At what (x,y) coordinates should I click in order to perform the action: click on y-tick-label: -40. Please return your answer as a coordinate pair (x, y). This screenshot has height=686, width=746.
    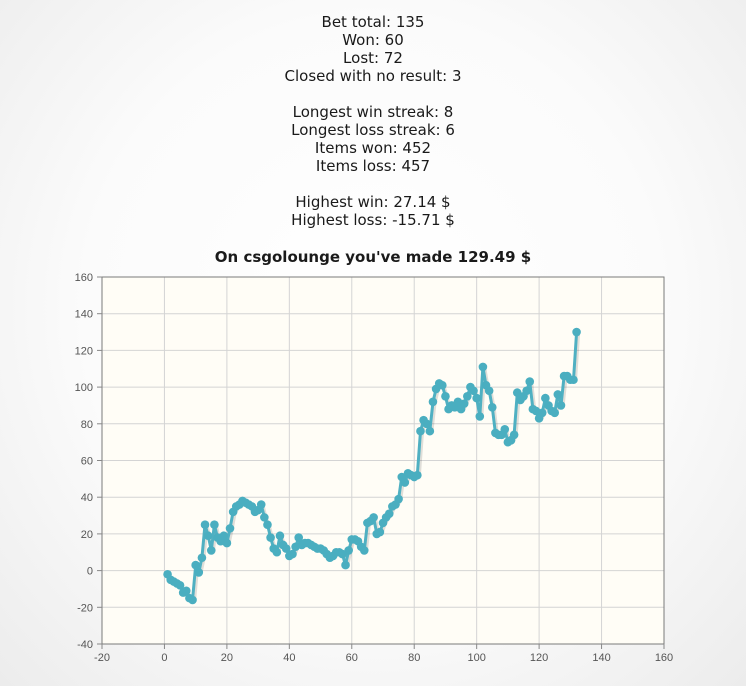
    Looking at the image, I should click on (85, 645).